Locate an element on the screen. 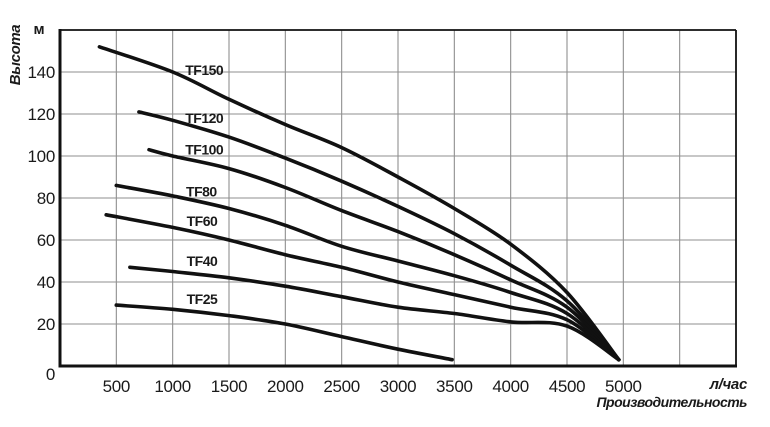 This screenshot has height=427, width=770. x-tick-label-5000: 5000 is located at coordinates (623, 386).